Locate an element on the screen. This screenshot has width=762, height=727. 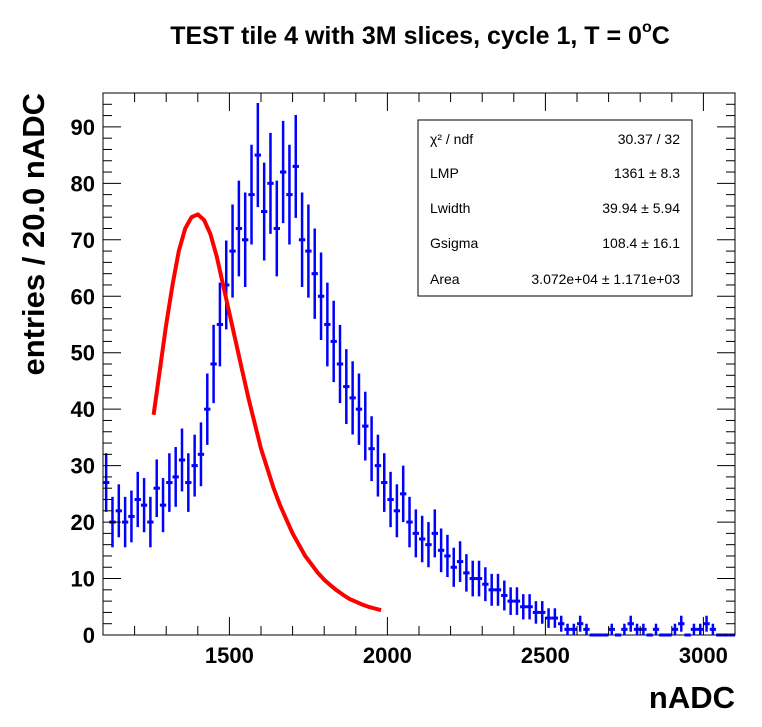
x-tick-label: 3000 is located at coordinates (703, 655).